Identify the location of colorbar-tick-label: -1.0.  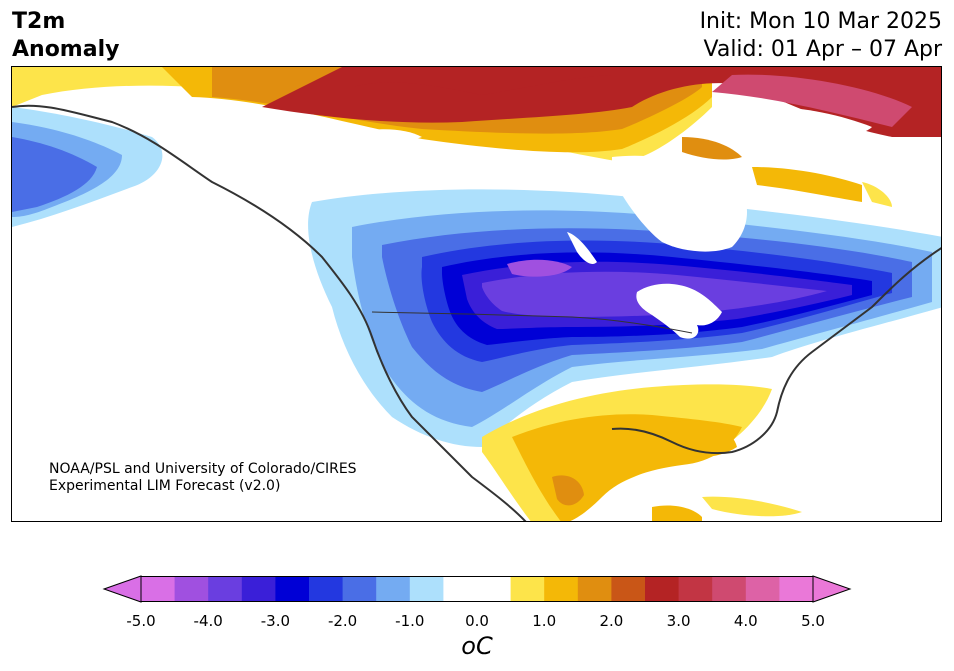
(410, 621).